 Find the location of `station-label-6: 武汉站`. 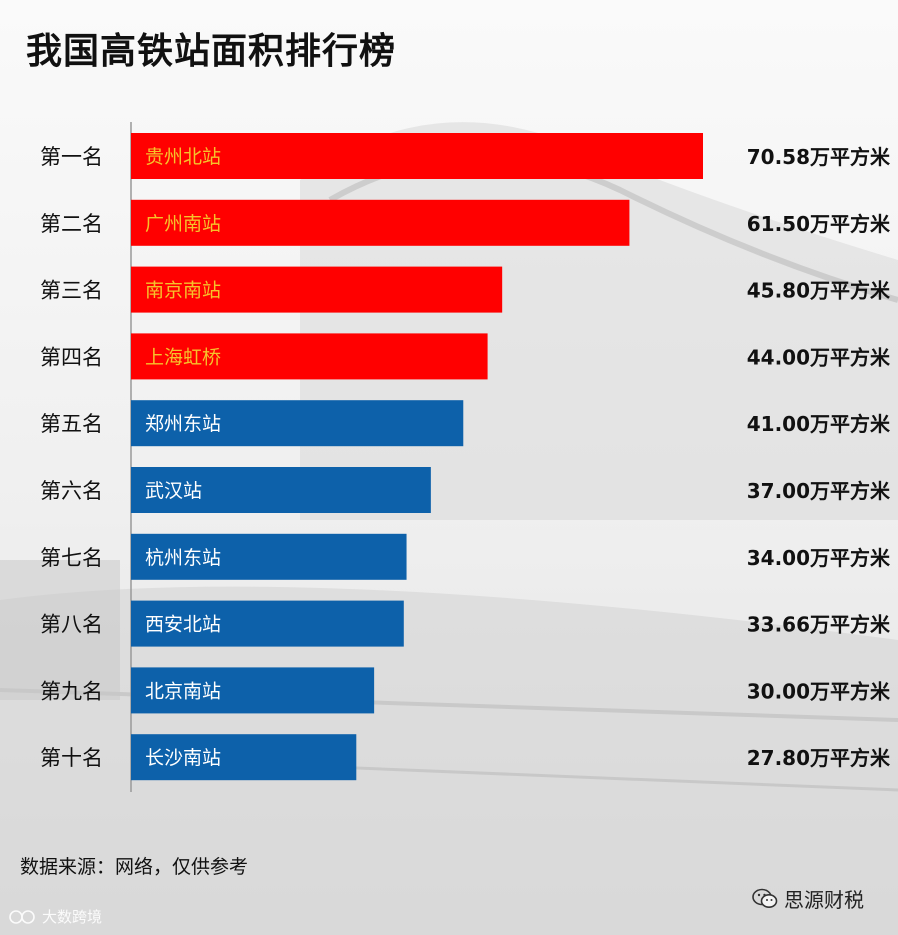

station-label-6: 武汉站 is located at coordinates (173, 491).